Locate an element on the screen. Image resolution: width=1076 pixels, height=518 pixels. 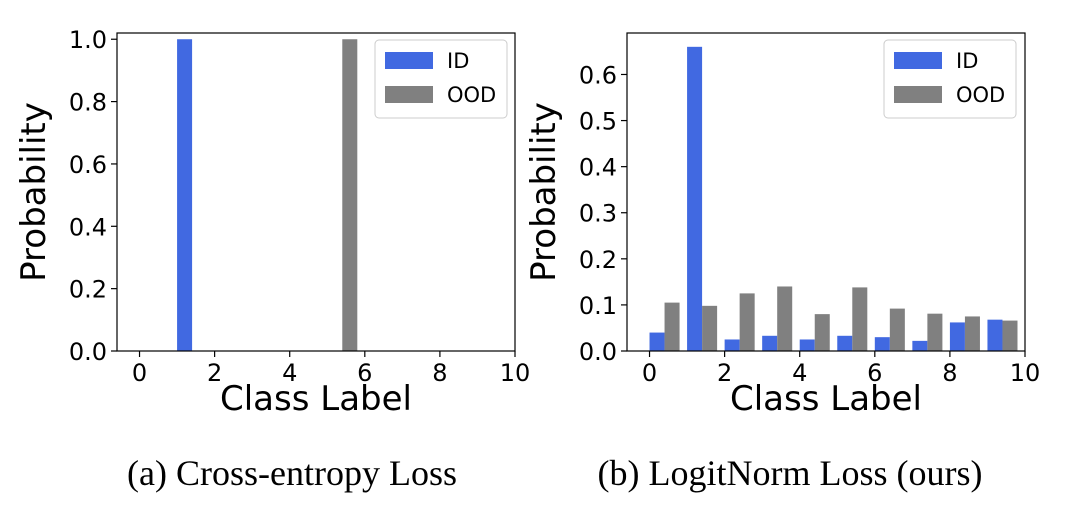
y-tick-label: 0.5 is located at coordinates (598, 122).